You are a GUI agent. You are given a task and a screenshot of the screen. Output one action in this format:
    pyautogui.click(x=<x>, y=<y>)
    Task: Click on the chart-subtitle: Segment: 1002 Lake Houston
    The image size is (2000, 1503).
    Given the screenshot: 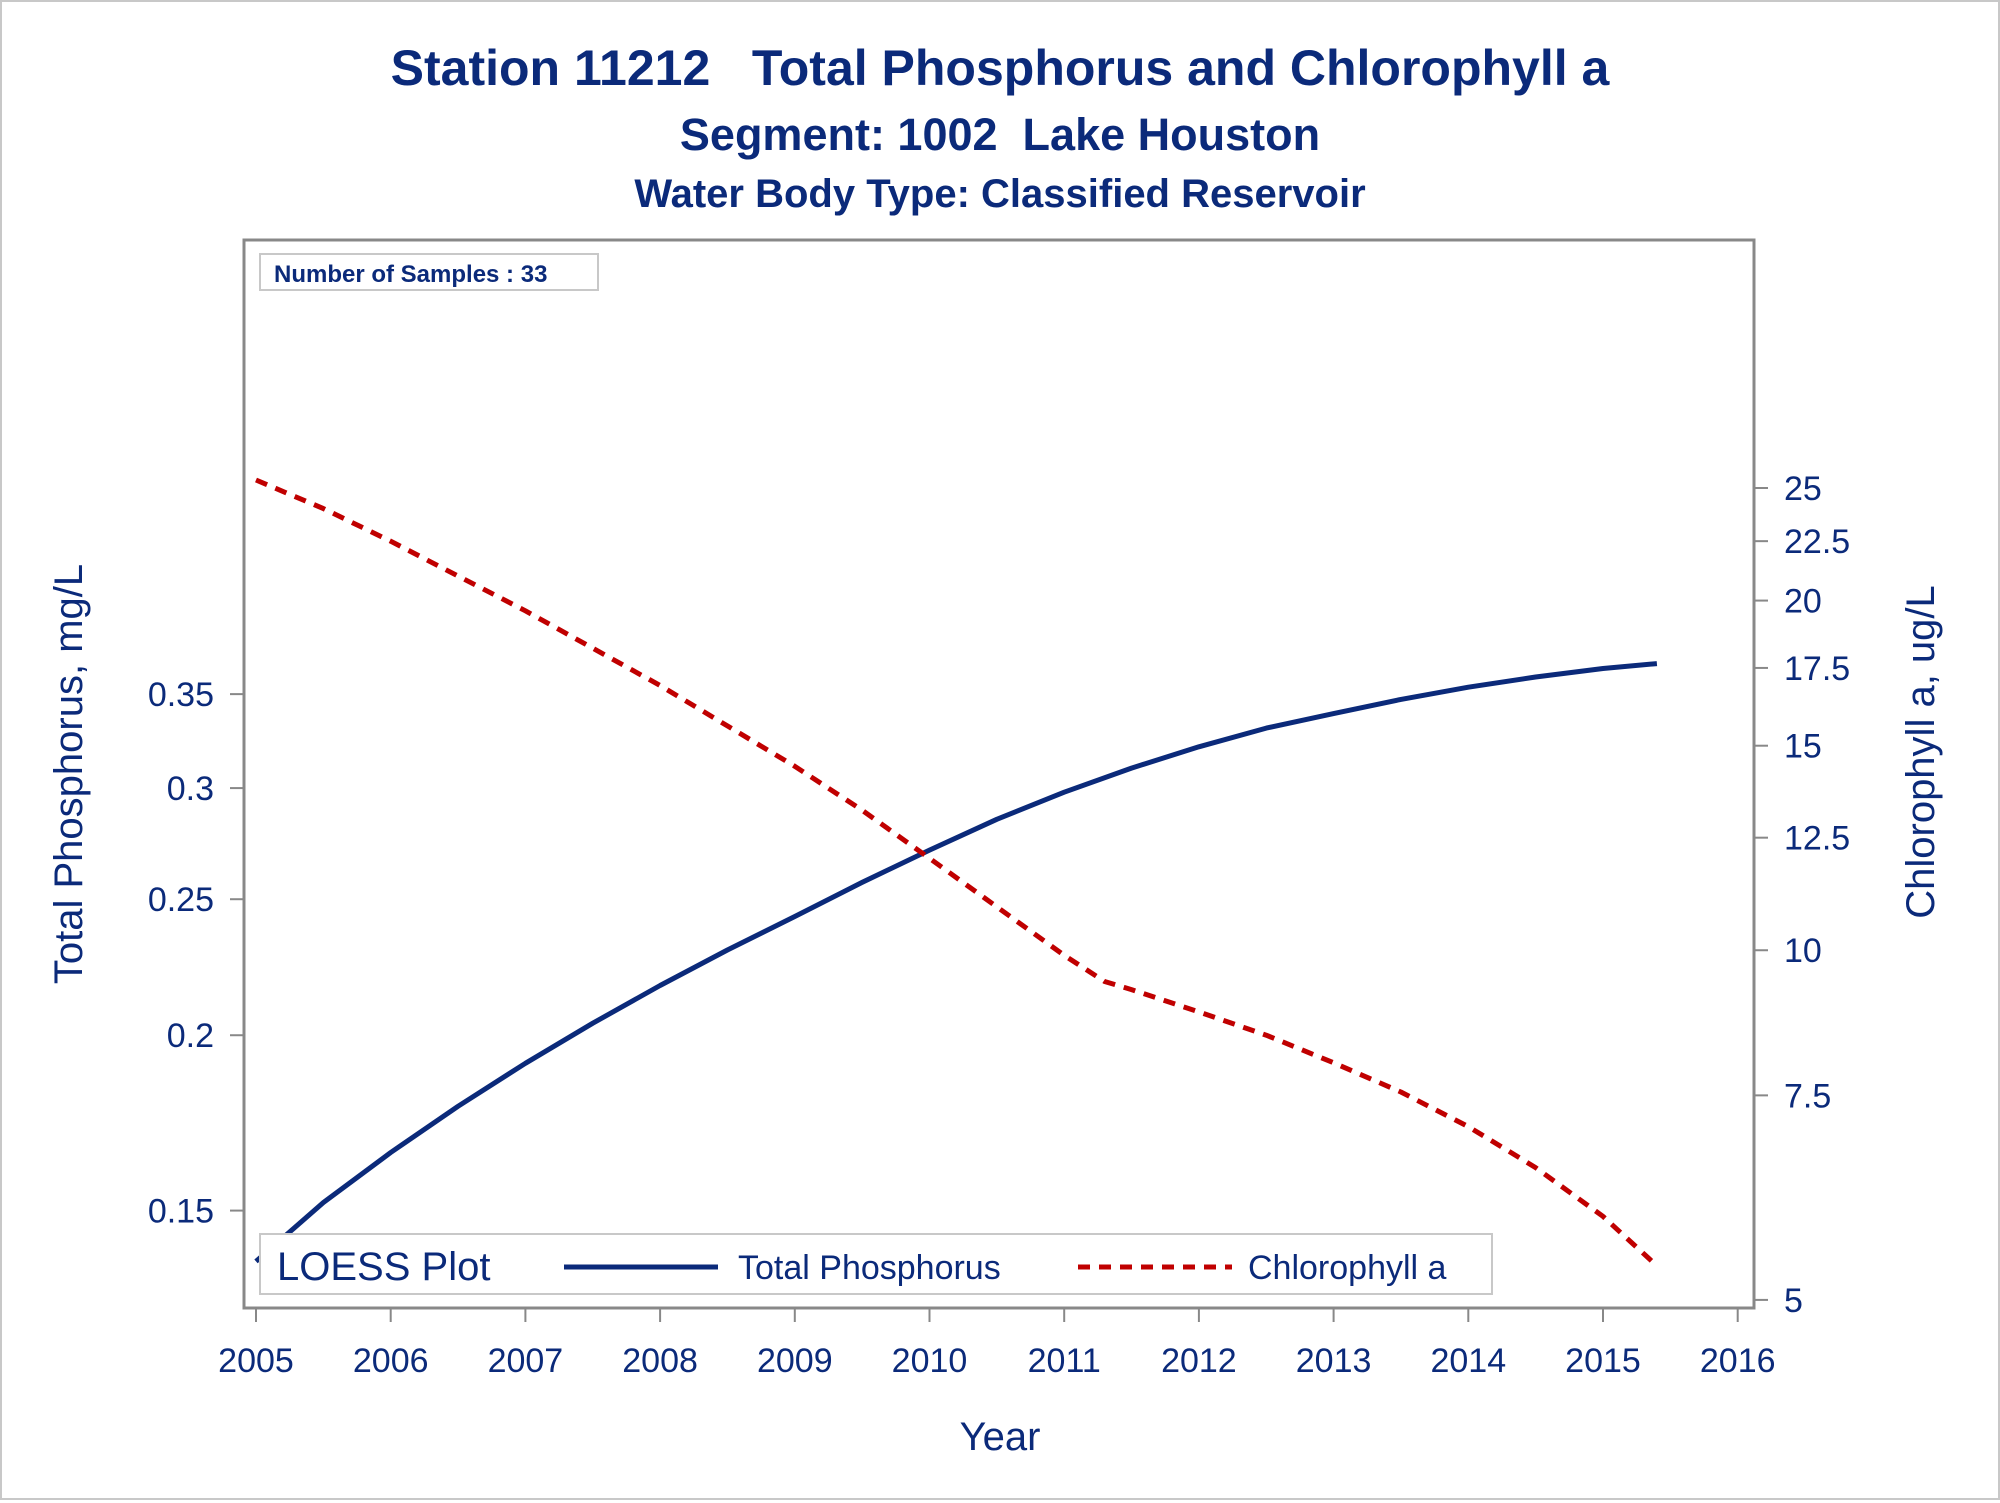 What is the action you would take?
    pyautogui.click(x=1000, y=134)
    